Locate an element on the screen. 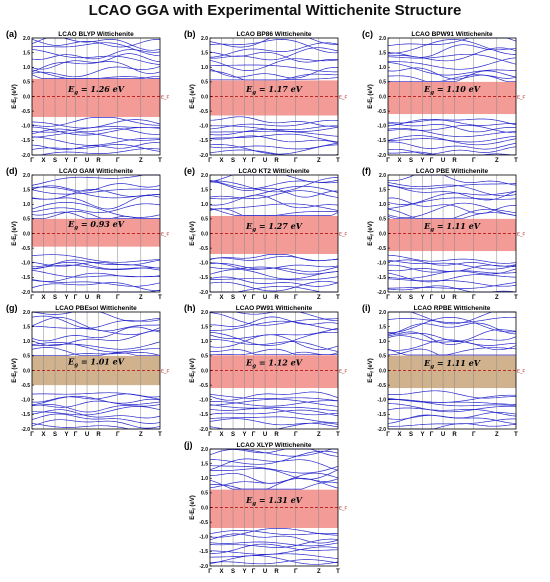 The image size is (550, 582). band-gap-value: = 1.01 eV is located at coordinates (101, 362).